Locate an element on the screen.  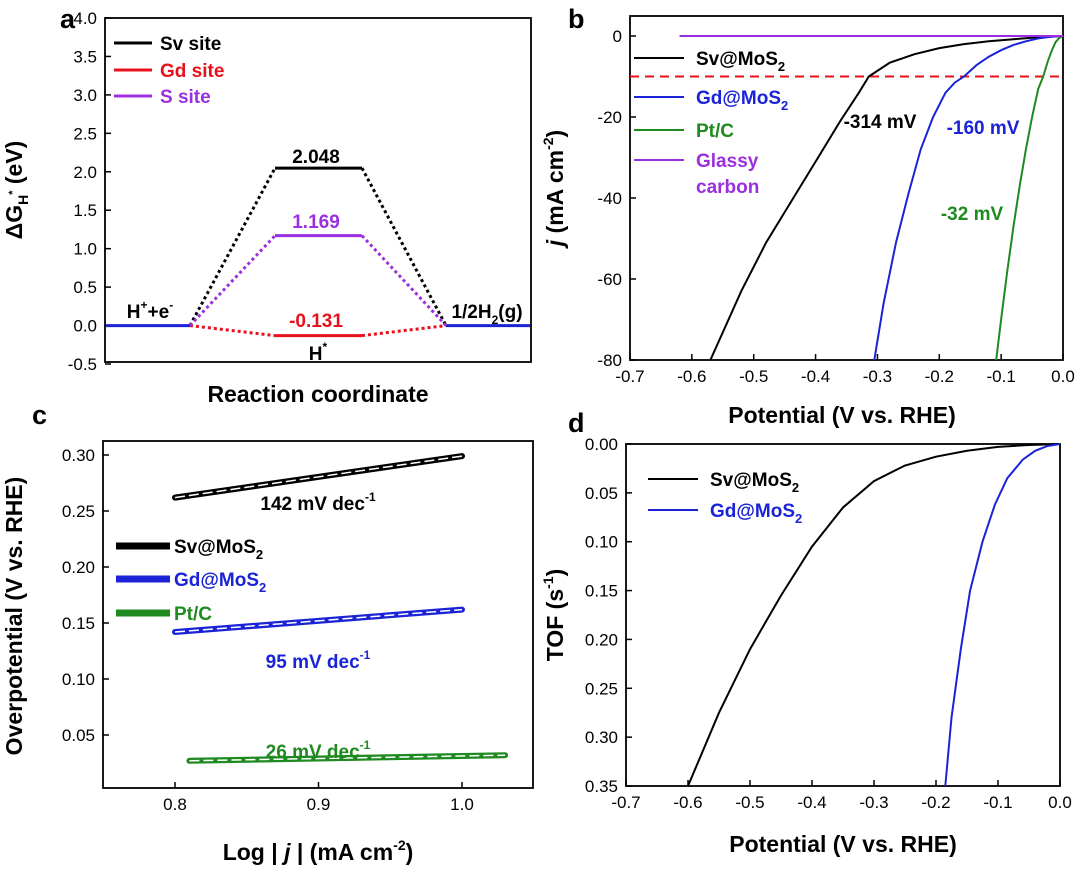
curve-sv-mos2 is located at coordinates (886, 198).